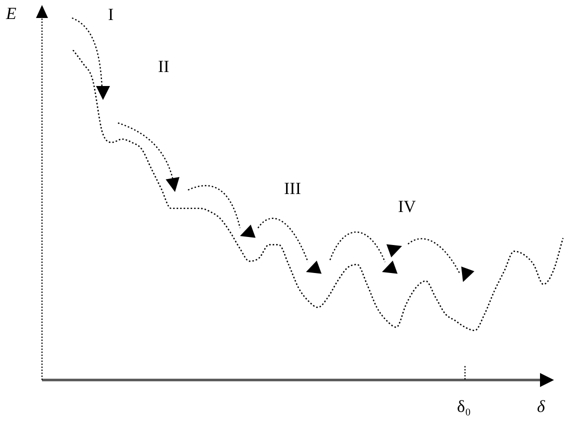 This screenshot has width=570, height=425. I want to click on annotation: III, so click(292, 188).